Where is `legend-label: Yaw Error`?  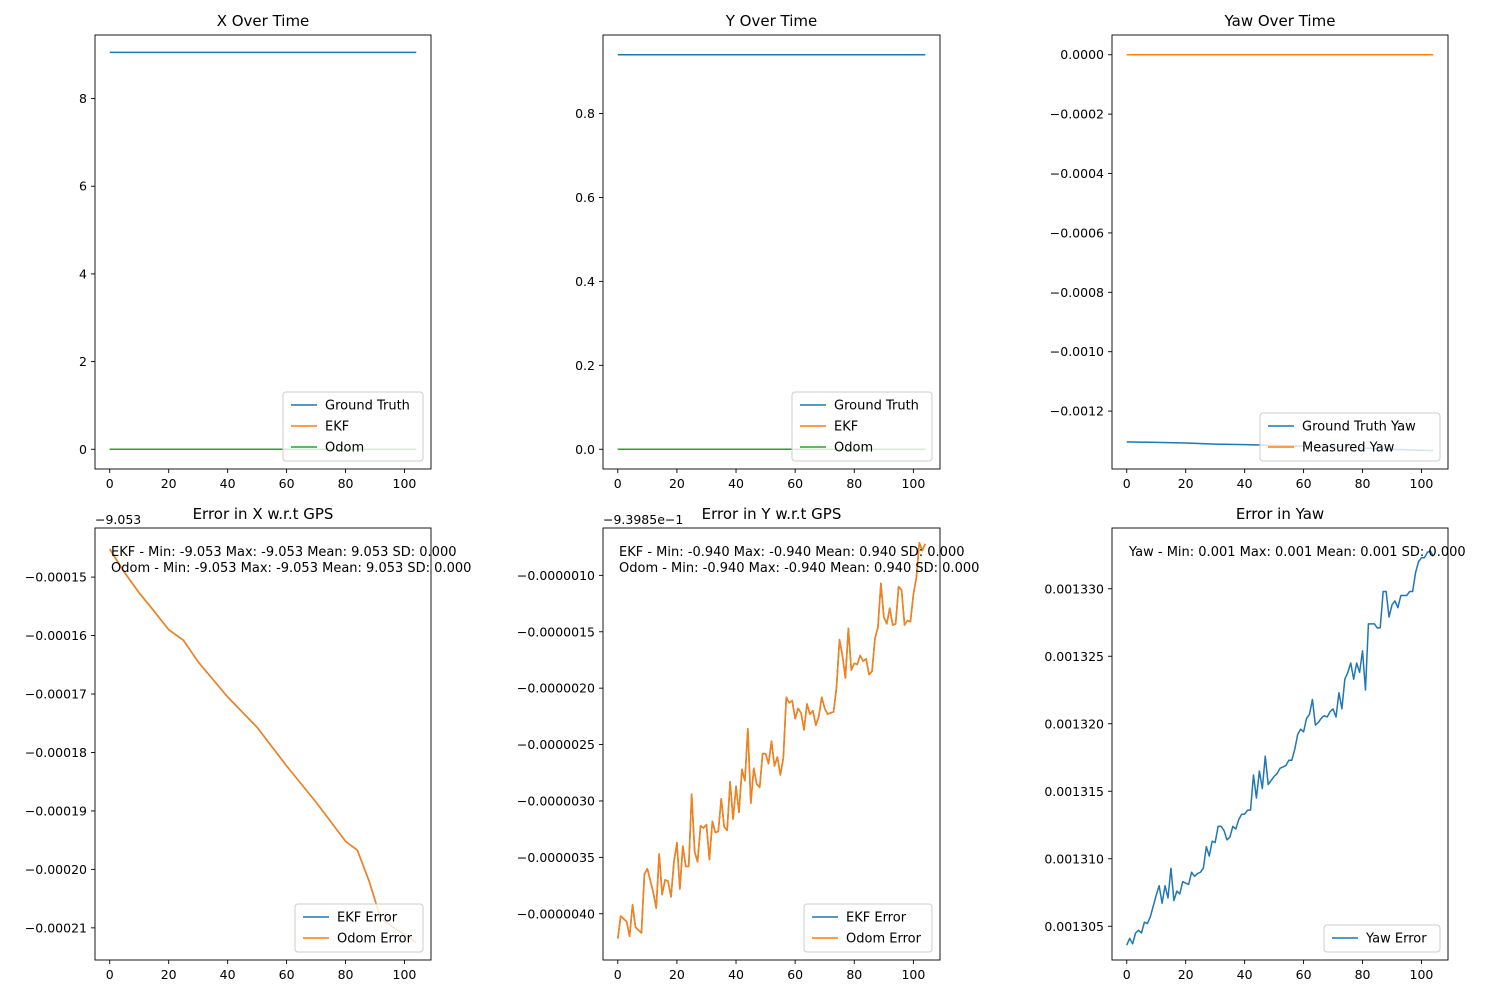 legend-label: Yaw Error is located at coordinates (1396, 939).